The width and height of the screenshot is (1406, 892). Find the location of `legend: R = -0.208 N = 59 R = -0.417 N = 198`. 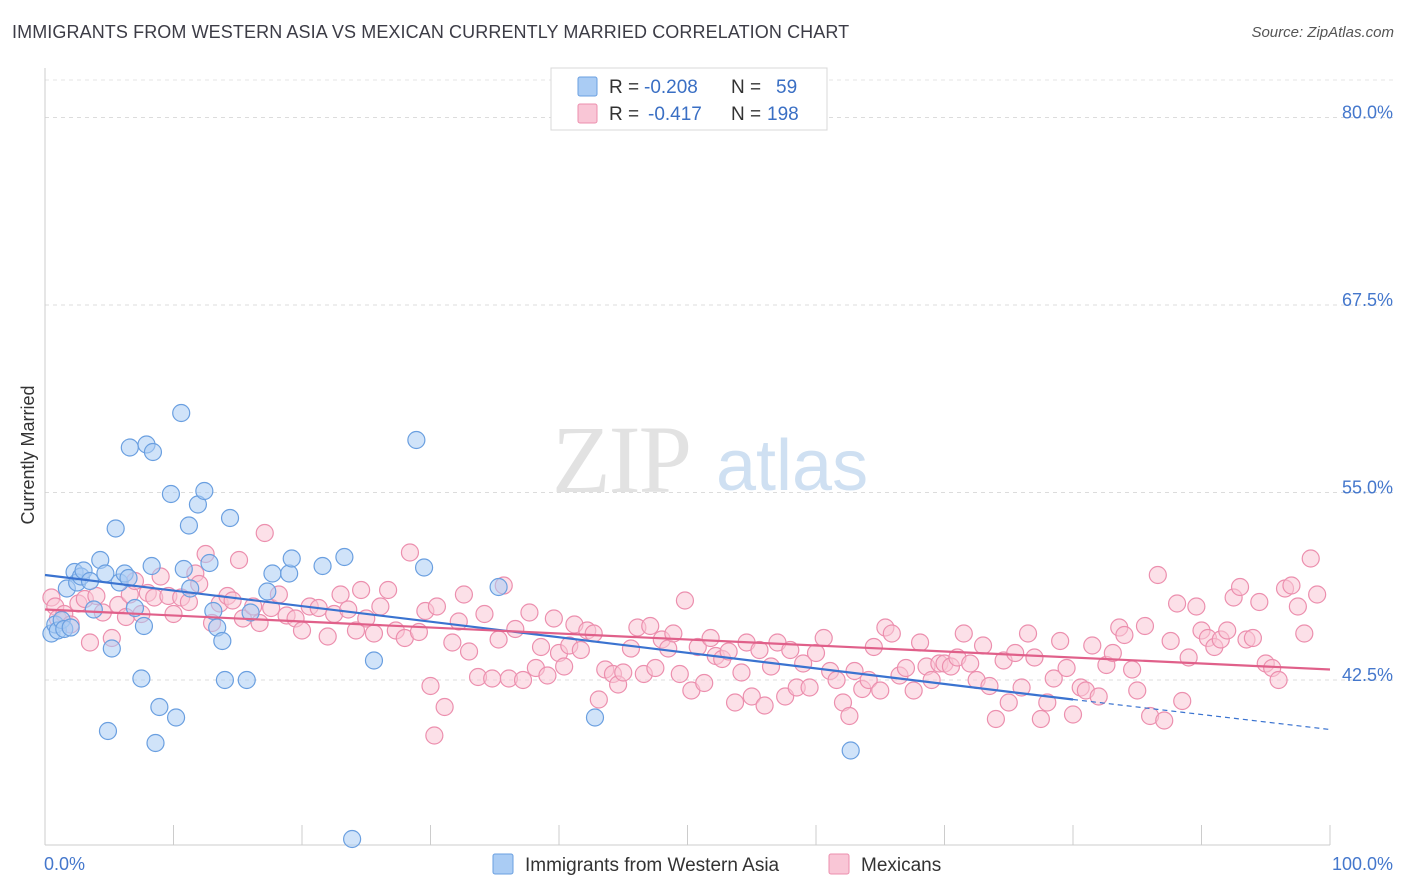

legend: R = -0.208 N = 59 R = -0.417 N = 198 is located at coordinates (689, 99).